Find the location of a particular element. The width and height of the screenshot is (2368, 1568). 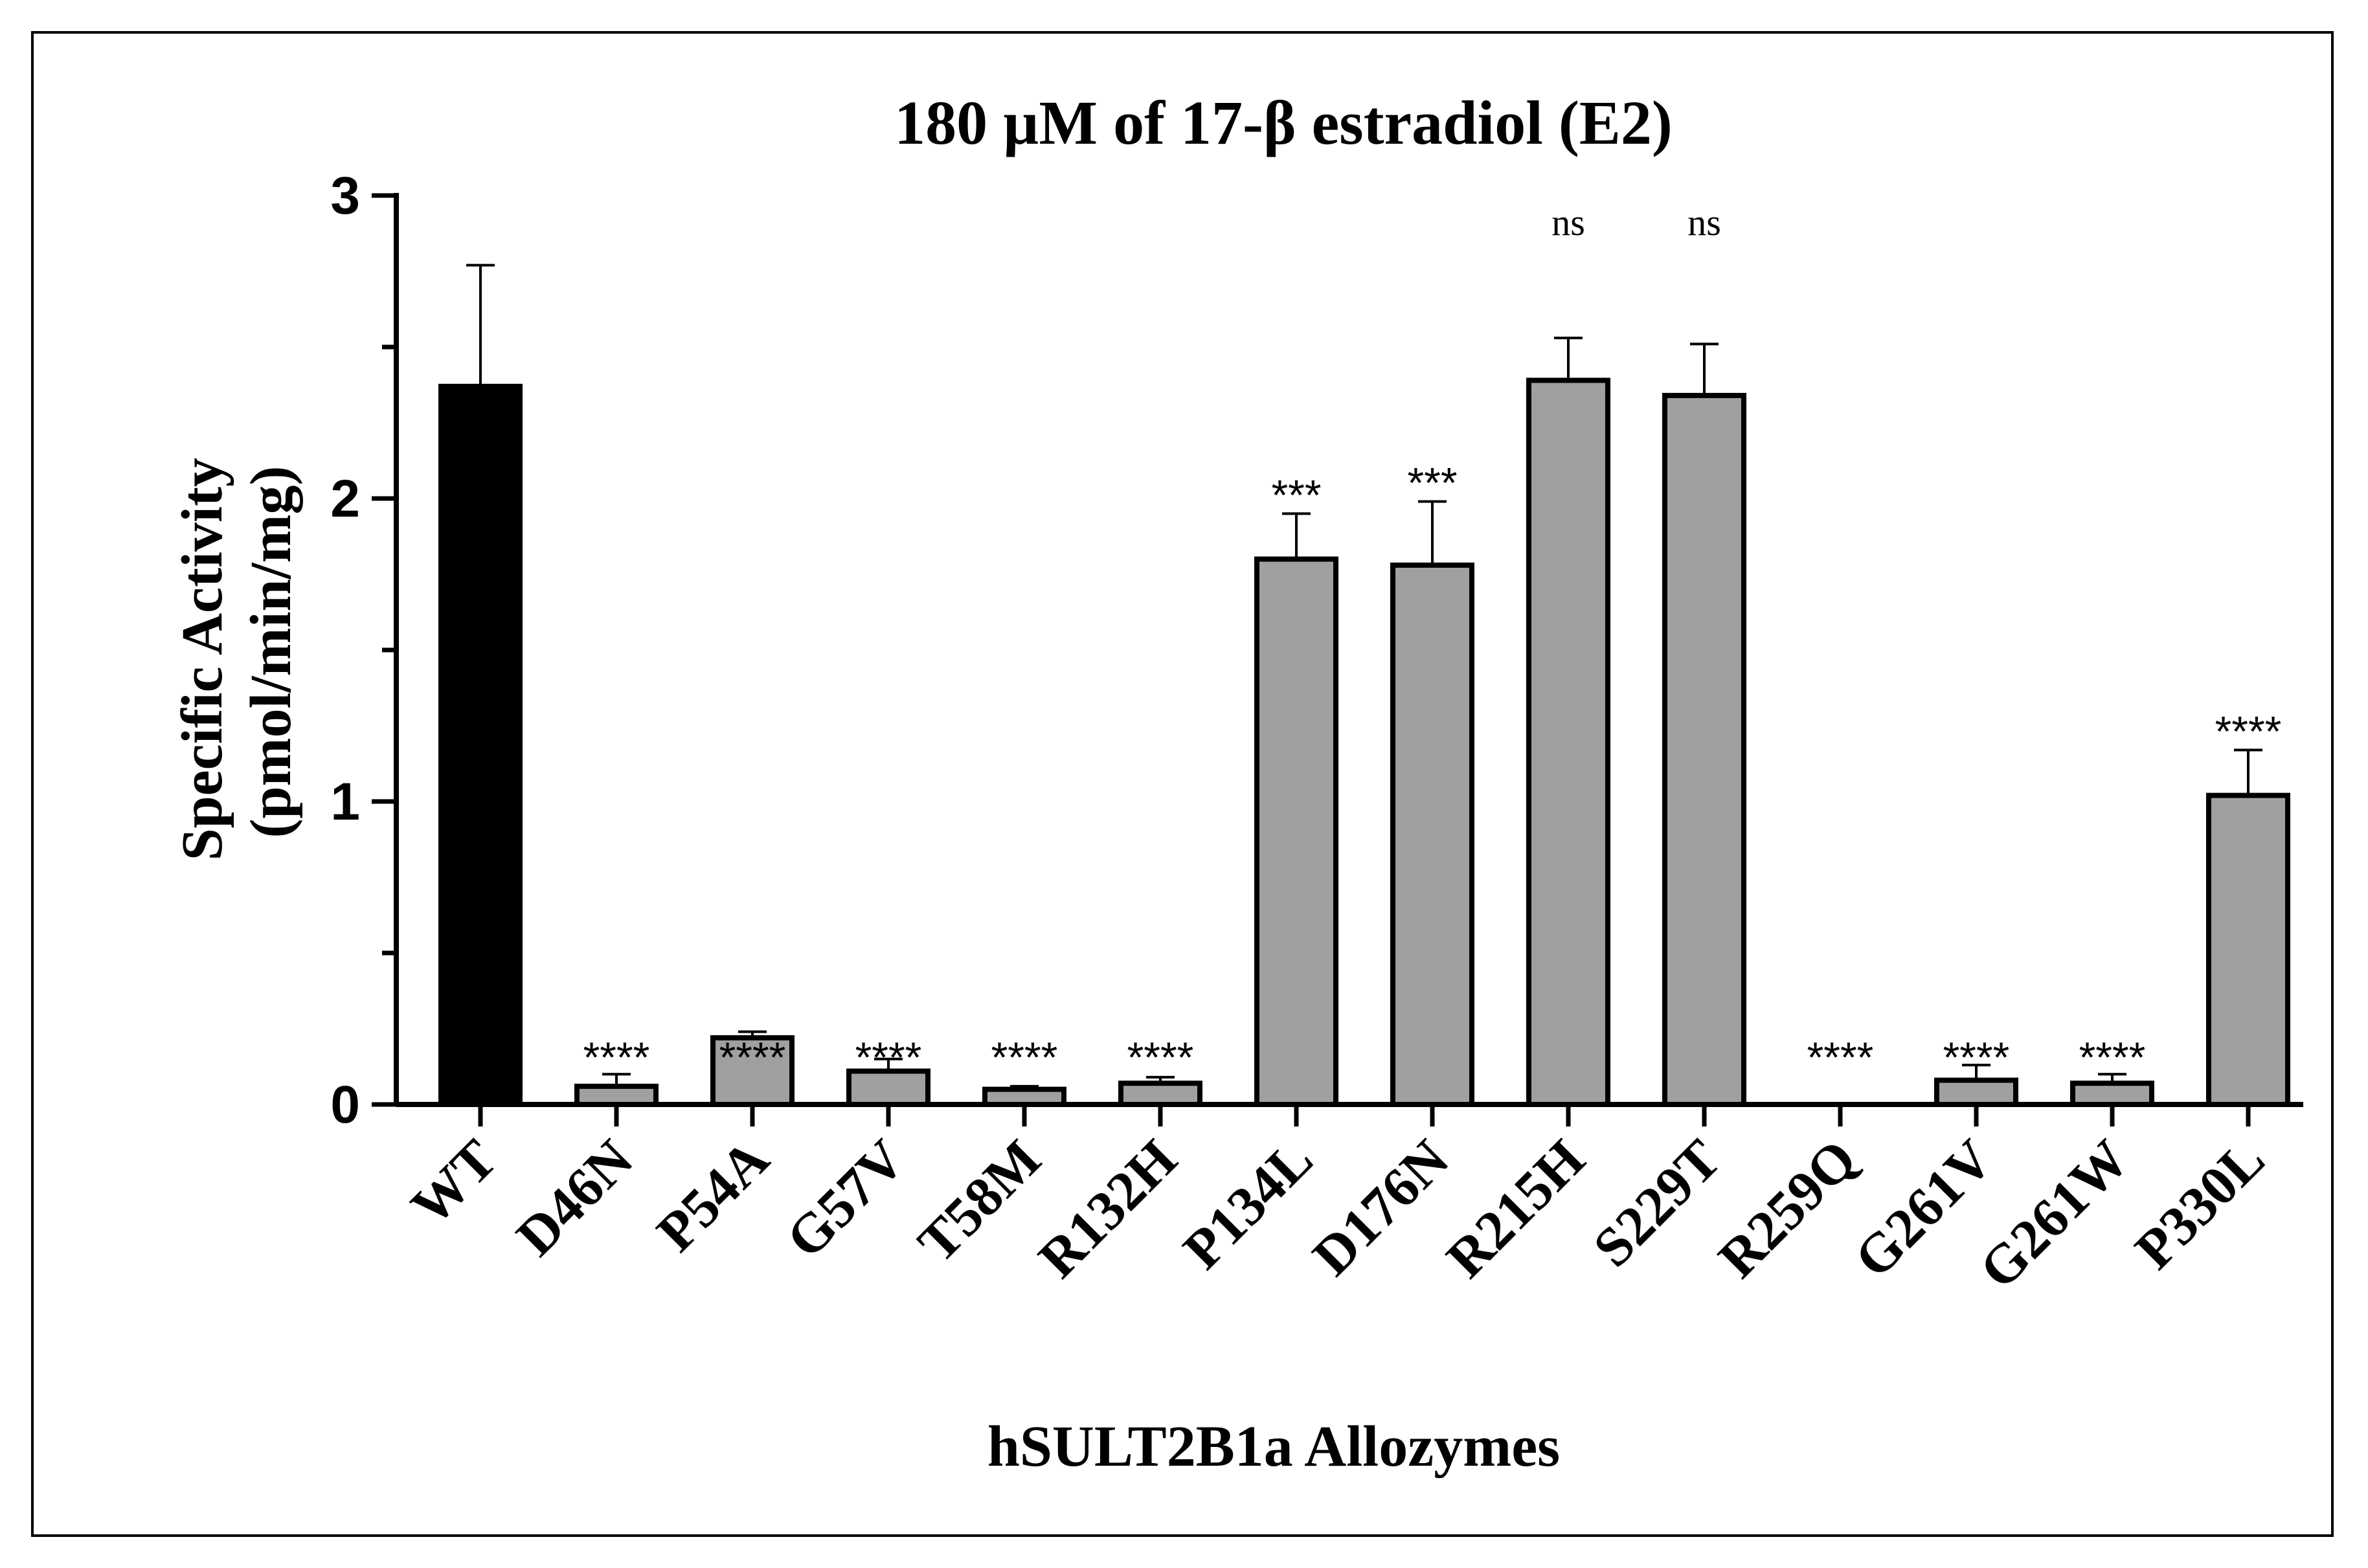

x-tick-label: D176N is located at coordinates (1381, 1208).